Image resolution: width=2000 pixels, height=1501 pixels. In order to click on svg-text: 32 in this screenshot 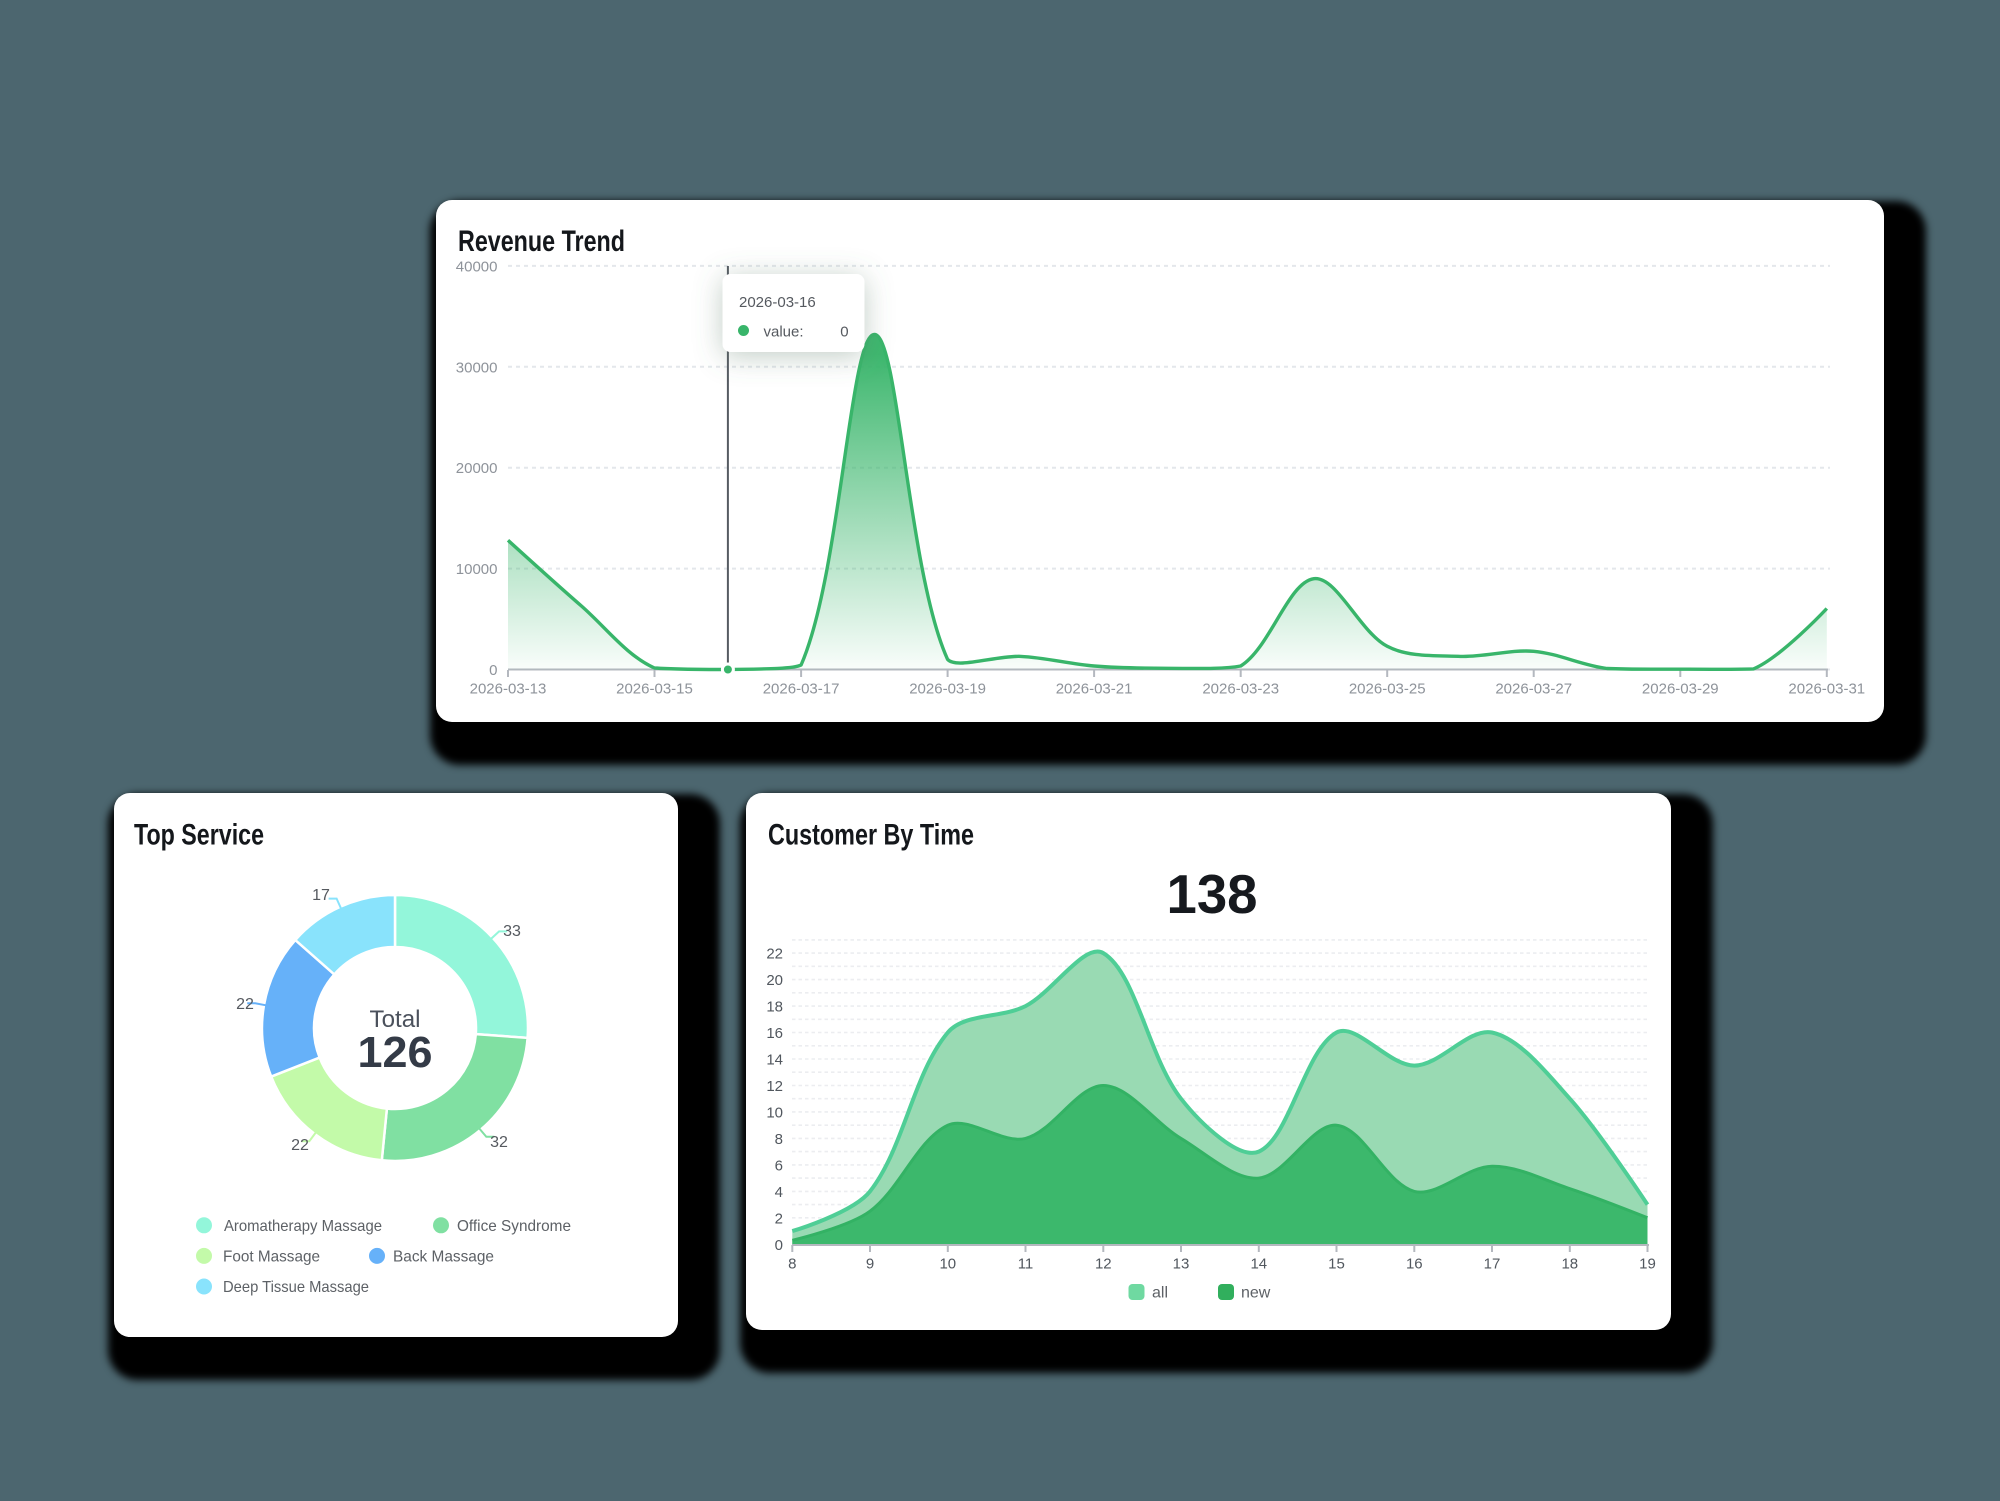, I will do `click(499, 1142)`.